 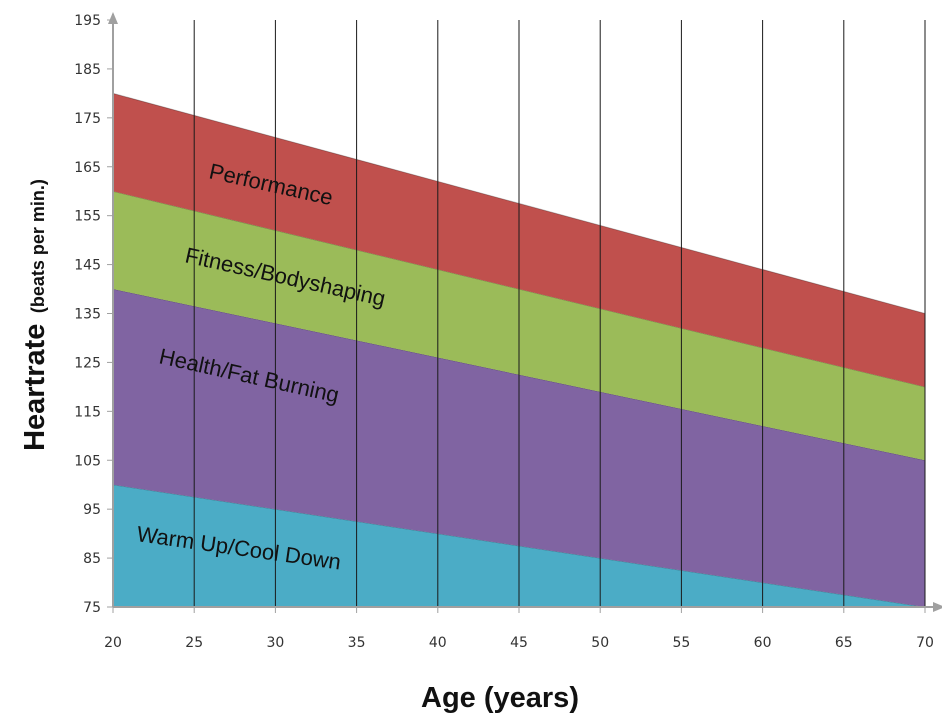 What do you see at coordinates (275, 643) in the screenshot?
I see `x-tick-label-30: 30` at bounding box center [275, 643].